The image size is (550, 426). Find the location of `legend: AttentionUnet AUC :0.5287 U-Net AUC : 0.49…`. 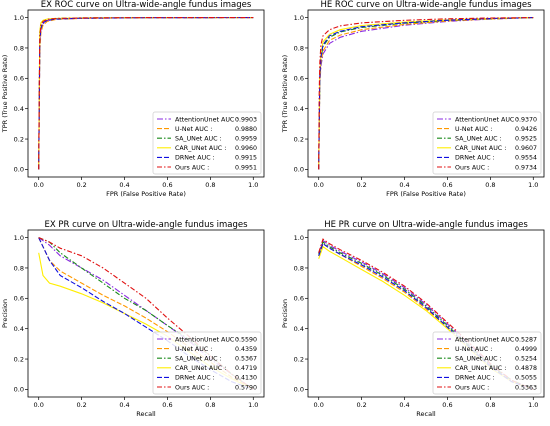

legend: AttentionUnet AUC :0.5287 U-Net AUC : 0.49… is located at coordinates (487, 363).